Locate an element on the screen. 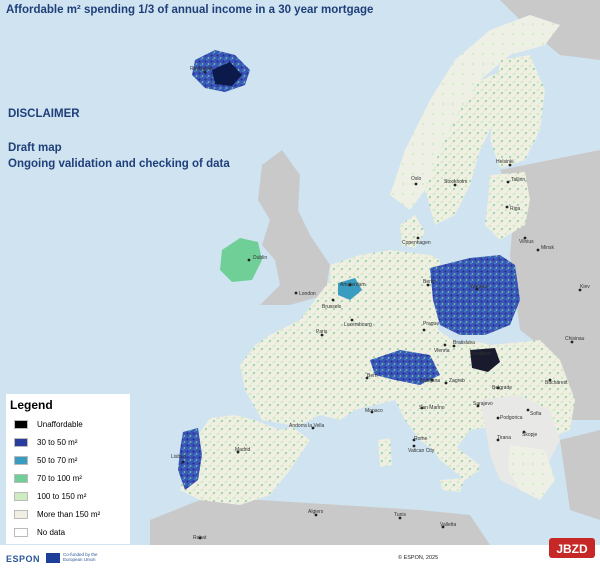  watermark-text: JBZD is located at coordinates (572, 549).